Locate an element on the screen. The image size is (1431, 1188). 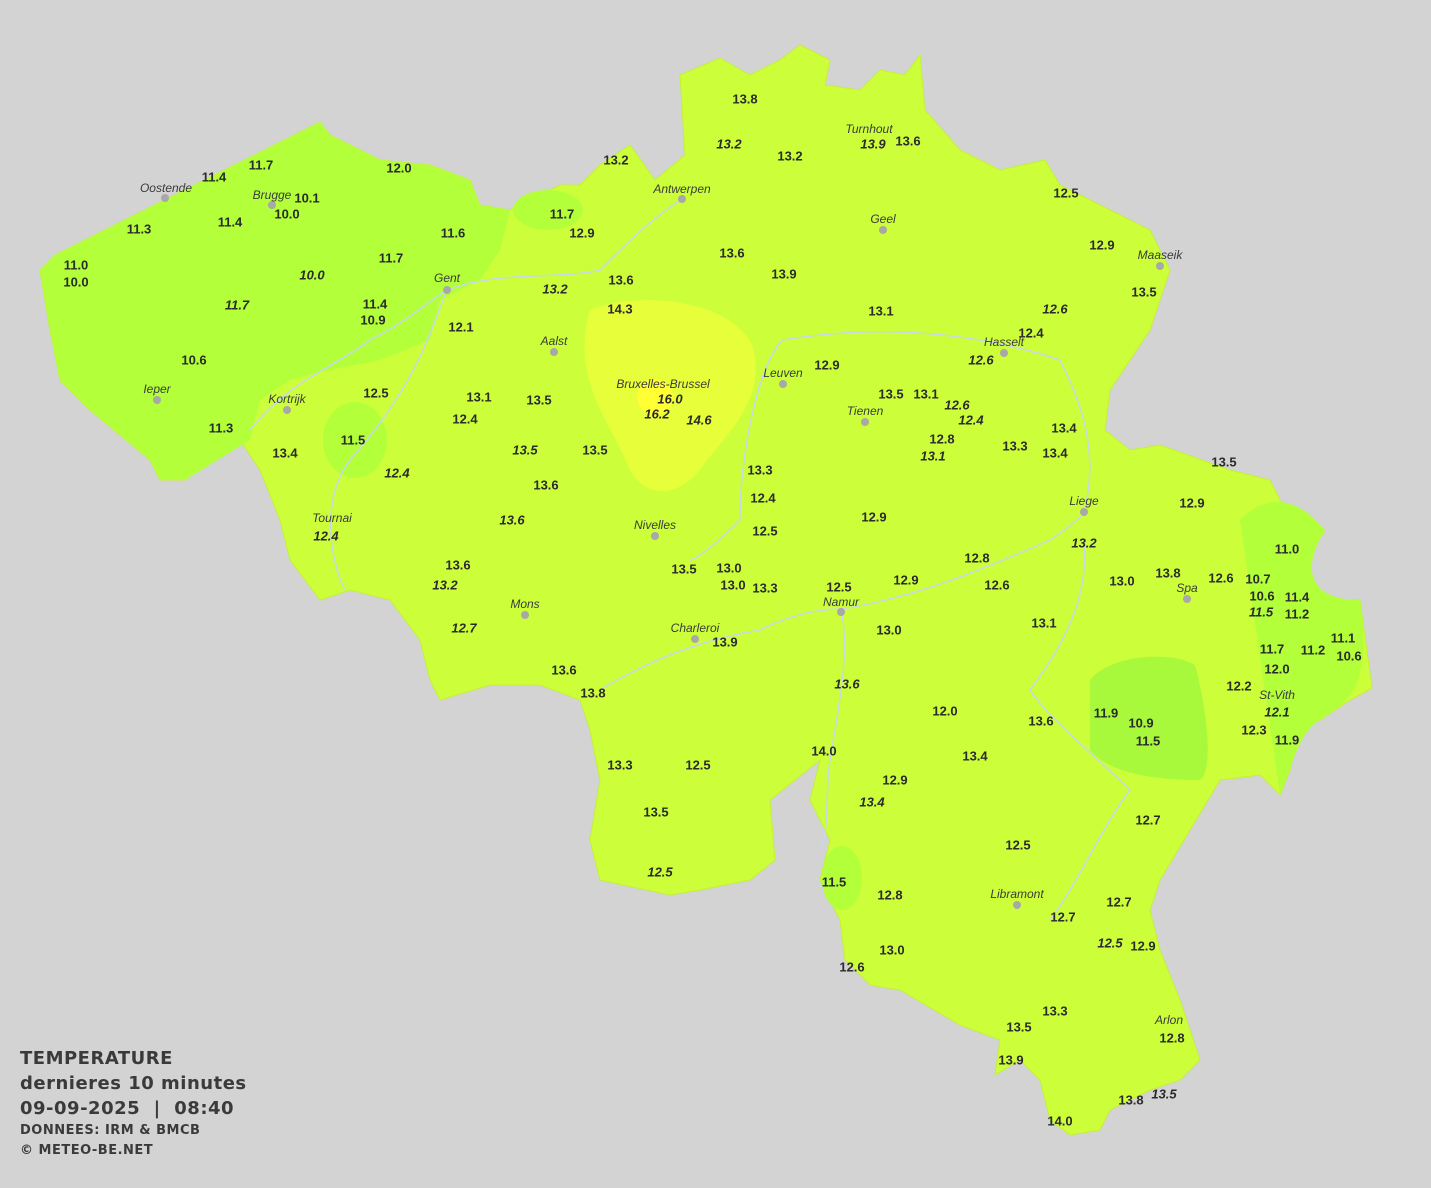
city-label: Nivelles is located at coordinates (655, 525).